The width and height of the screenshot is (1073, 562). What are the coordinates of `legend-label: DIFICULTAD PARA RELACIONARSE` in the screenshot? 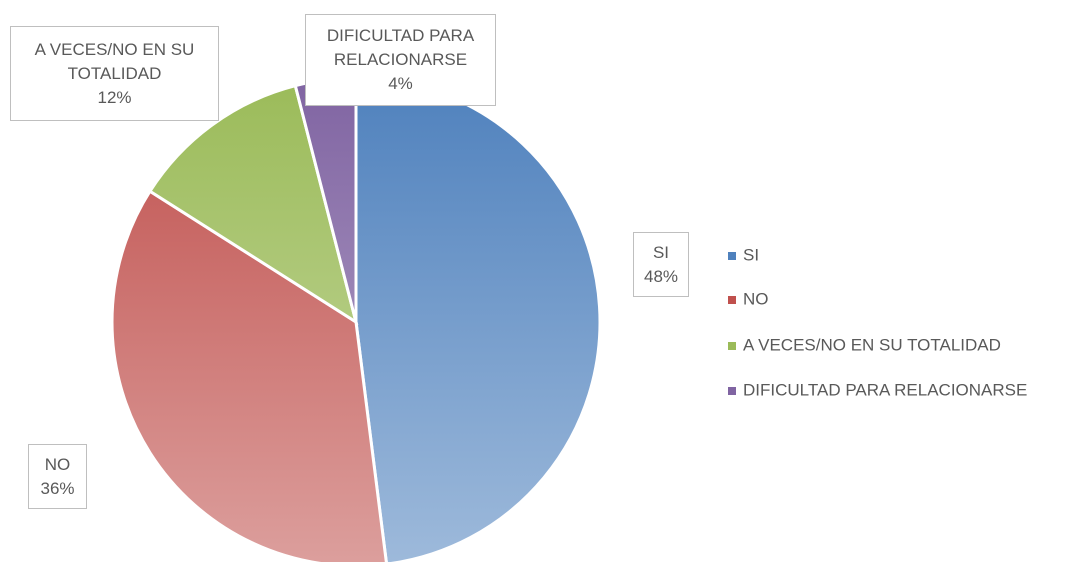 It's located at (885, 389).